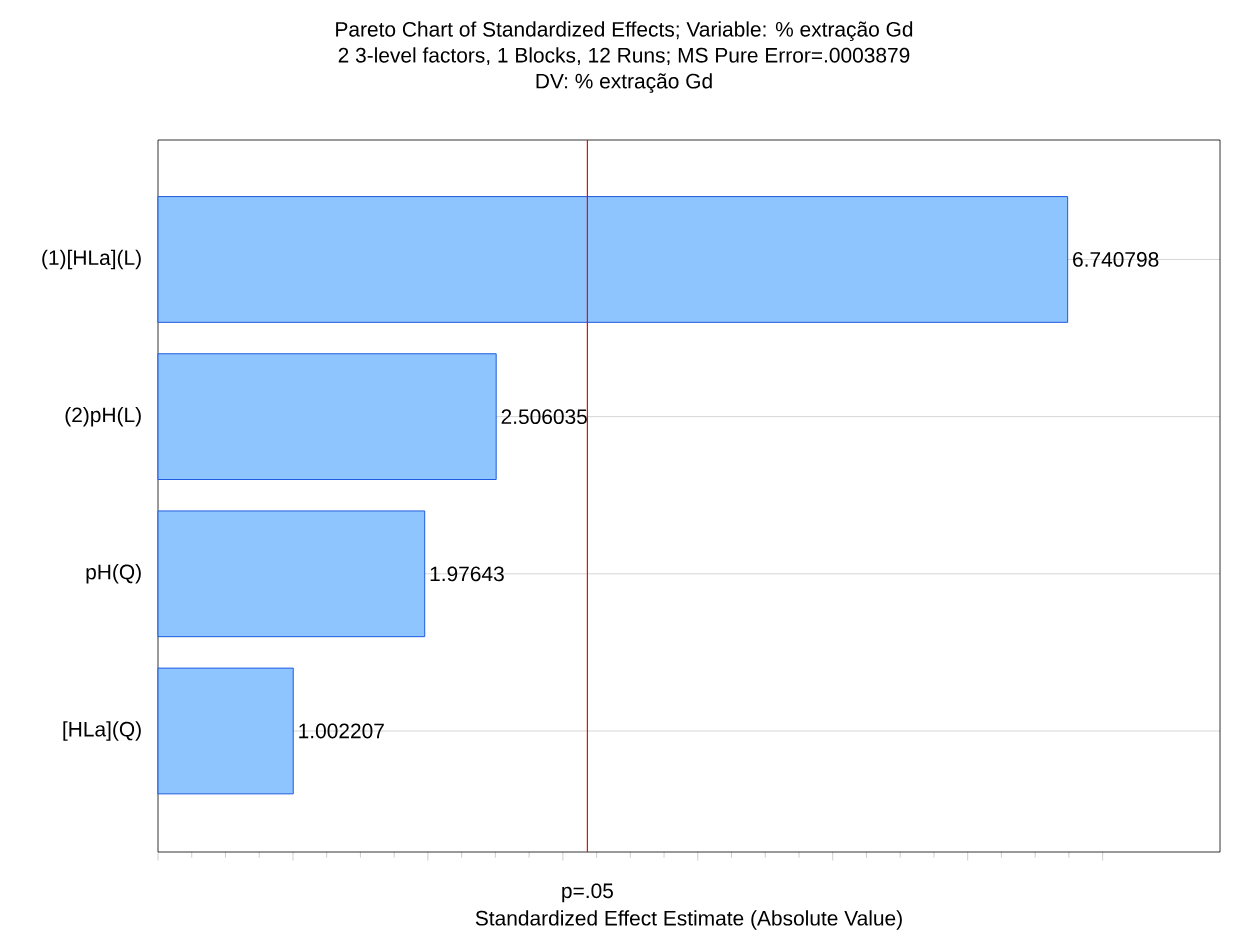 The image size is (1241, 938). I want to click on data-label: 6.740798, so click(1116, 259).